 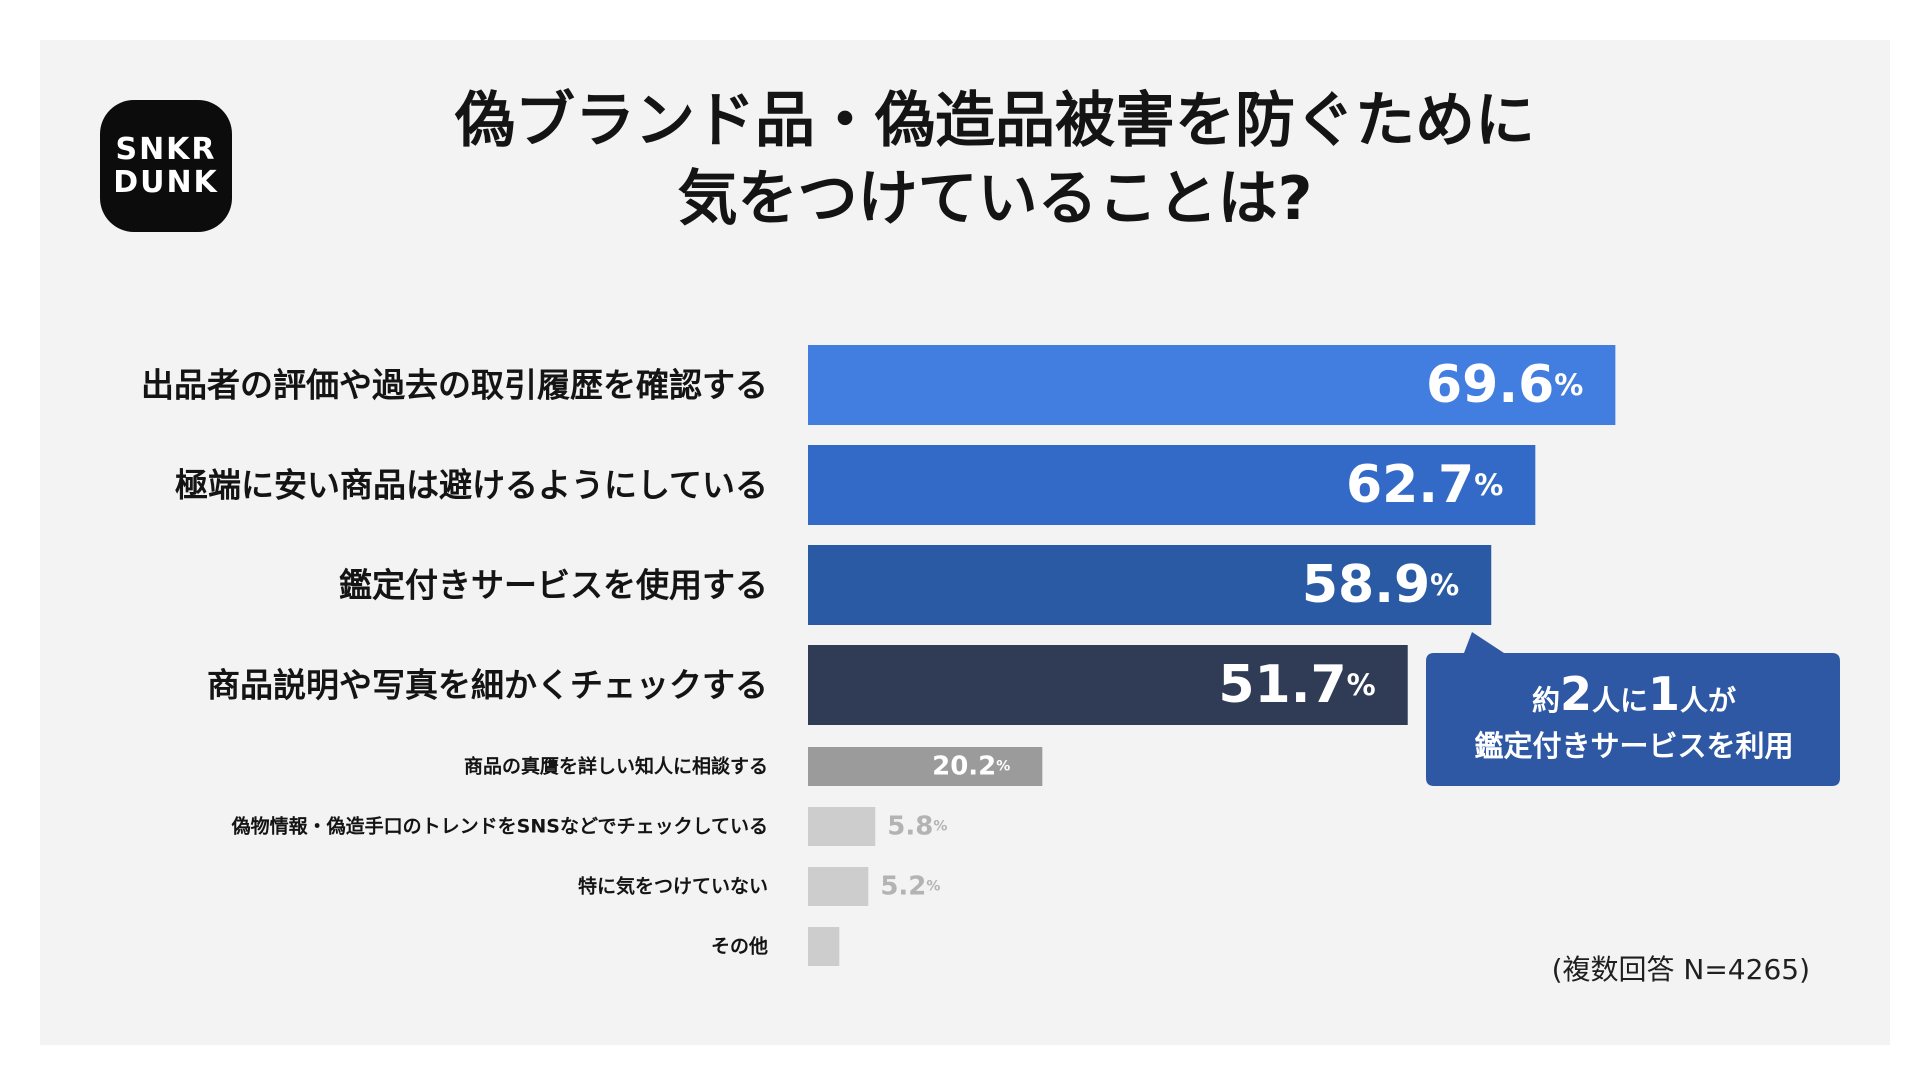 I want to click on category-label: 商品の真贋を詳しい知人に相談する, so click(x=616, y=766).